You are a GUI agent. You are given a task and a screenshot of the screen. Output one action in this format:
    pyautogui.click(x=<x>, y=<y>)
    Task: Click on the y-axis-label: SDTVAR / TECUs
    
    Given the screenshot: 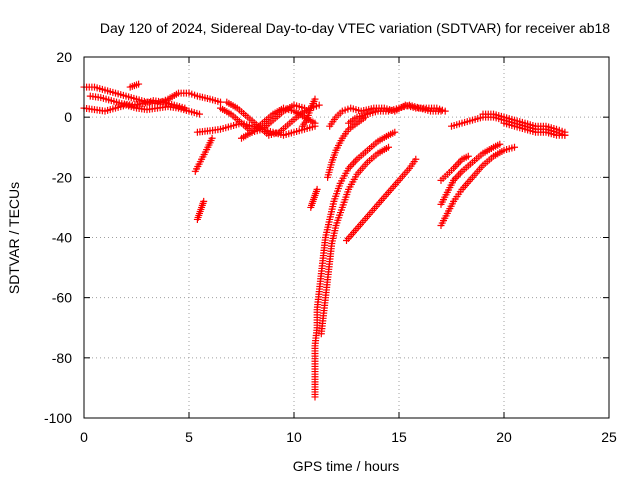 What is the action you would take?
    pyautogui.click(x=14, y=238)
    